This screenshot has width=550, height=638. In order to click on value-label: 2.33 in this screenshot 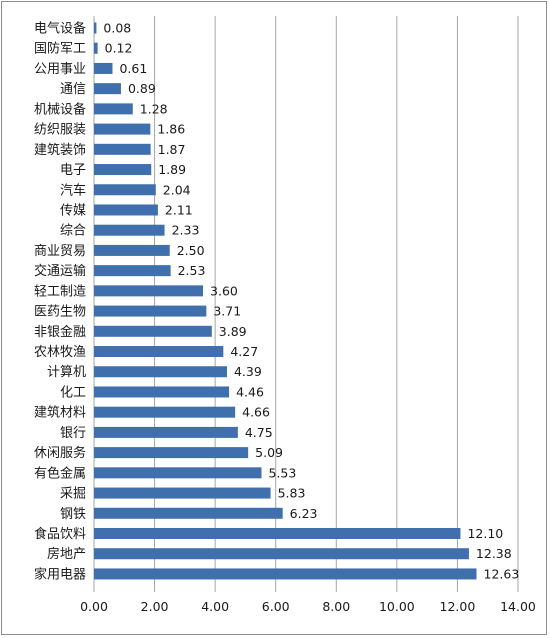, I will do `click(186, 230)`.